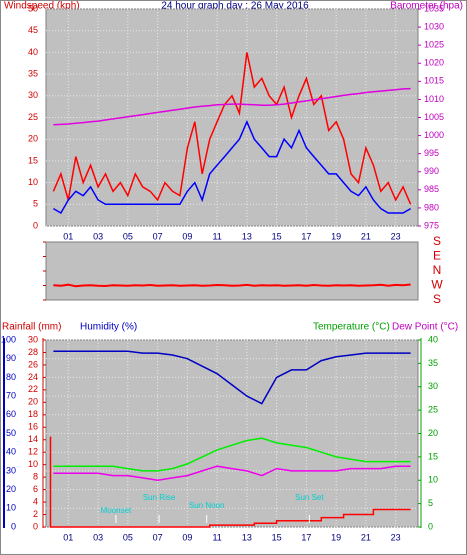 The height and width of the screenshot is (555, 467). Describe the element at coordinates (433, 456) in the screenshot. I see `y2-tick-label: 15` at that location.